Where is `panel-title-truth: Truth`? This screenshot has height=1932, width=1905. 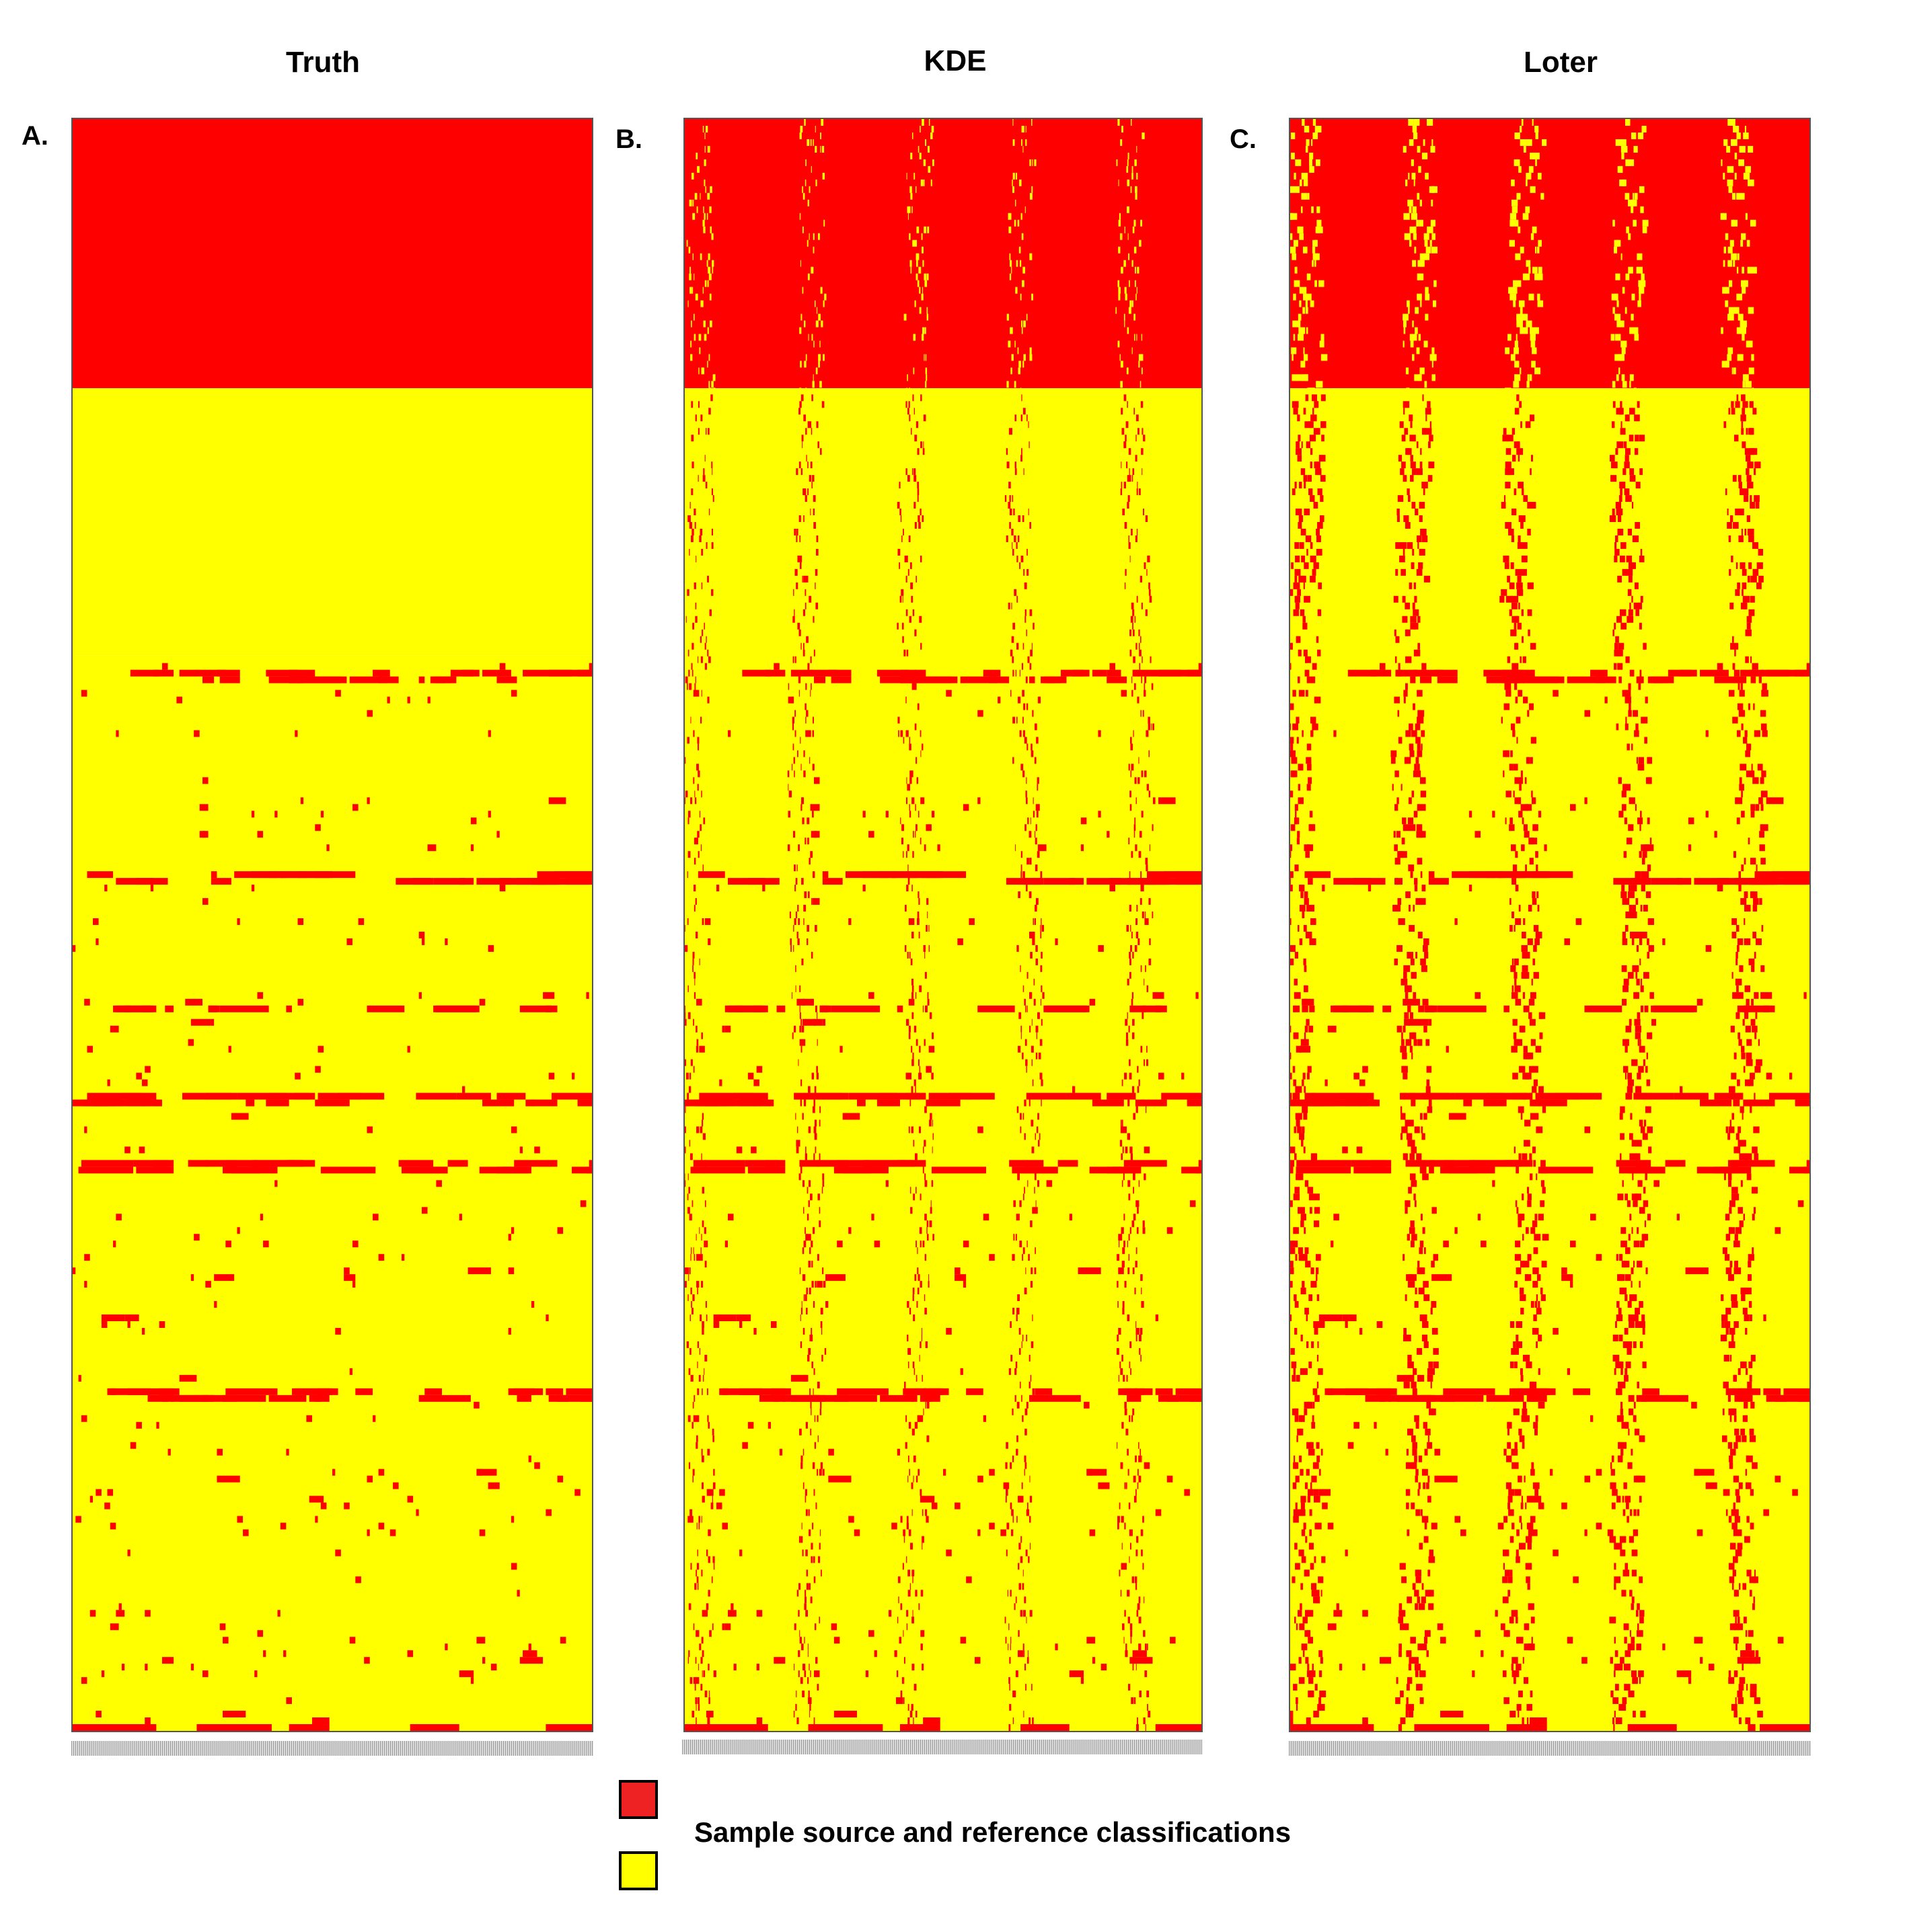
panel-title-truth: Truth is located at coordinates (323, 62).